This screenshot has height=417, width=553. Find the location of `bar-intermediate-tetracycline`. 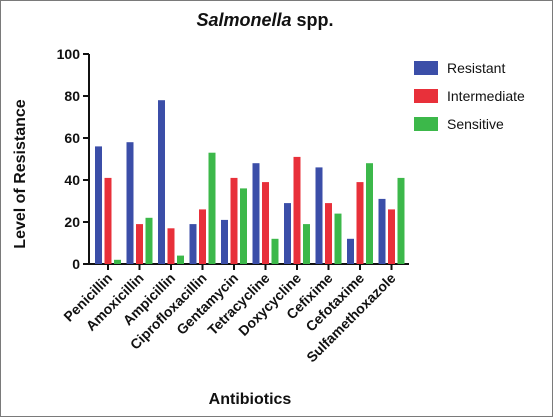

bar-intermediate-tetracycline is located at coordinates (265, 223).